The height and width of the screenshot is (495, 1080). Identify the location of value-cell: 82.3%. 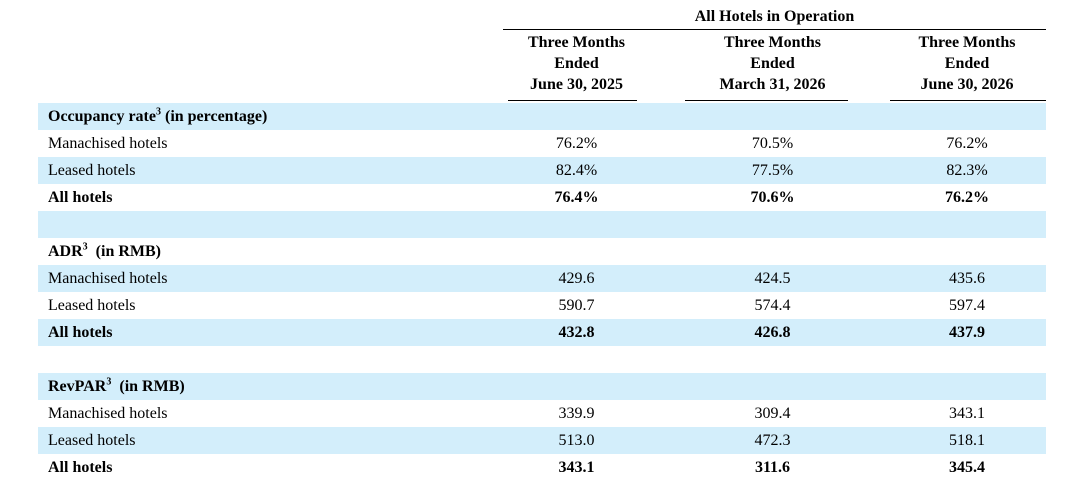
(967, 170).